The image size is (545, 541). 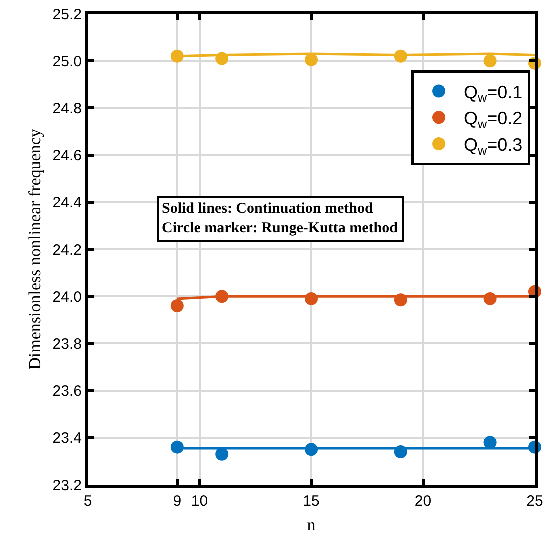 I want to click on annotation: Solid lines: Continuation method, so click(x=268, y=209).